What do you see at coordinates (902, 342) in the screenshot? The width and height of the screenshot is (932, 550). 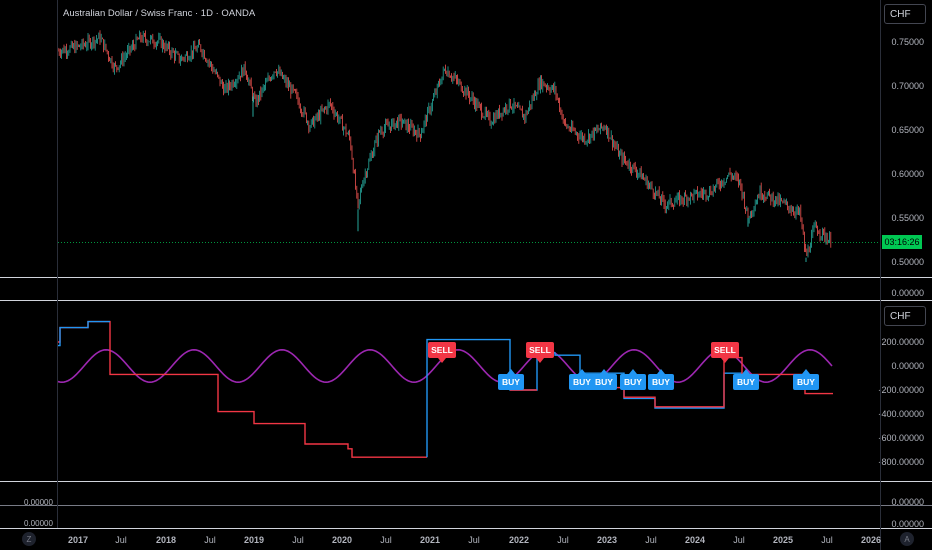 I see `osc-tick: 200.00000` at bounding box center [902, 342].